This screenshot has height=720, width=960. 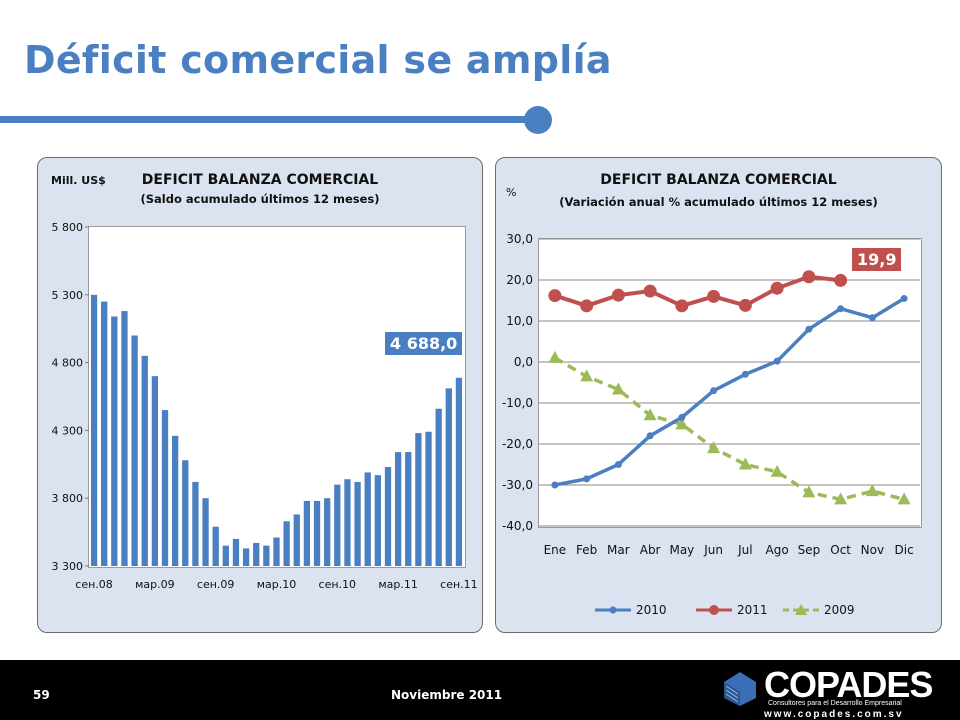 What do you see at coordinates (848, 684) in the screenshot?
I see `logo-name: COPADES` at bounding box center [848, 684].